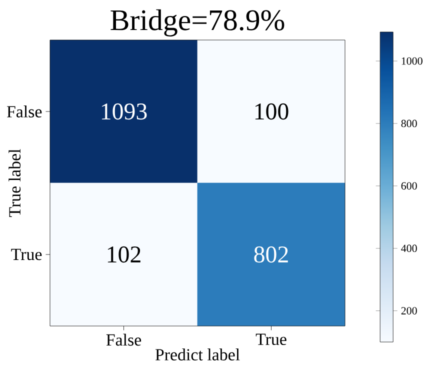 The height and width of the screenshot is (373, 423). What do you see at coordinates (412, 61) in the screenshot?
I see `color-bar-label: 1000` at bounding box center [412, 61].